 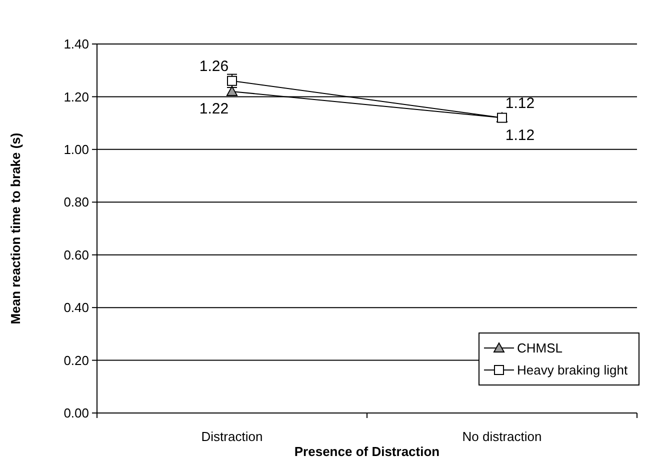 What do you see at coordinates (76, 44) in the screenshot?
I see `y-tick-label: 1.40` at bounding box center [76, 44].